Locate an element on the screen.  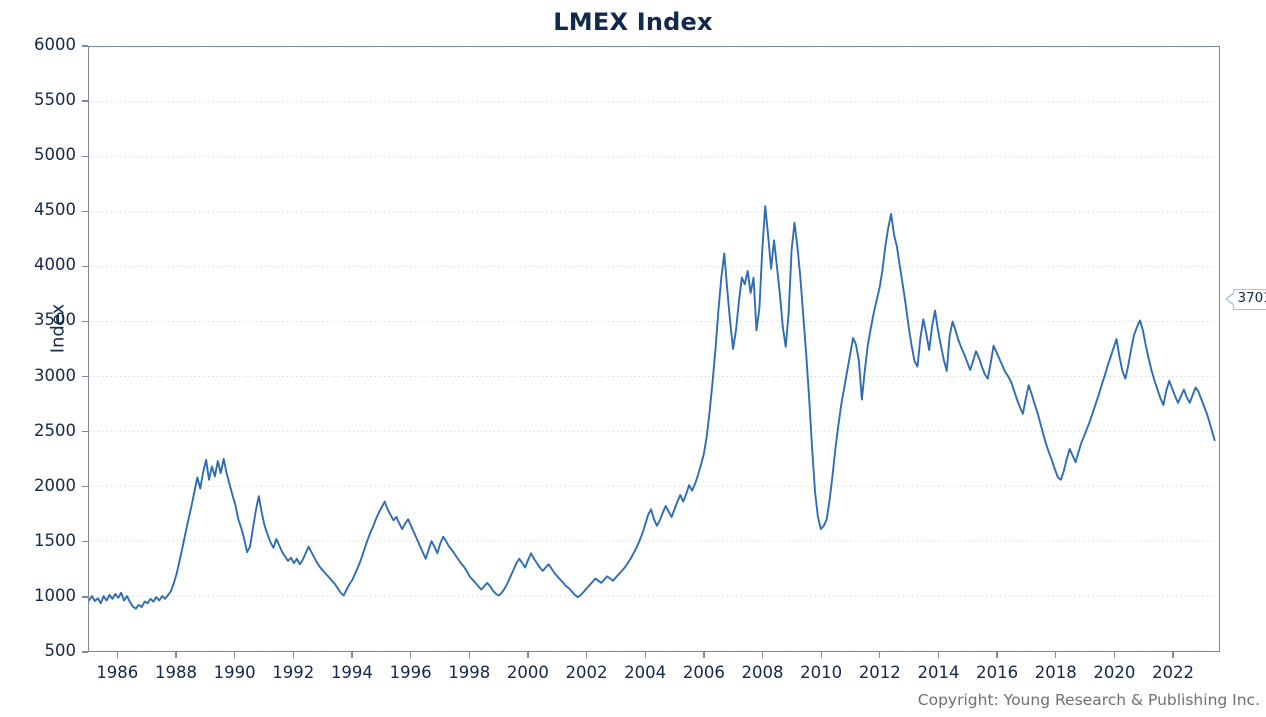
x-axis-tick-2016: 2016 is located at coordinates (997, 672).